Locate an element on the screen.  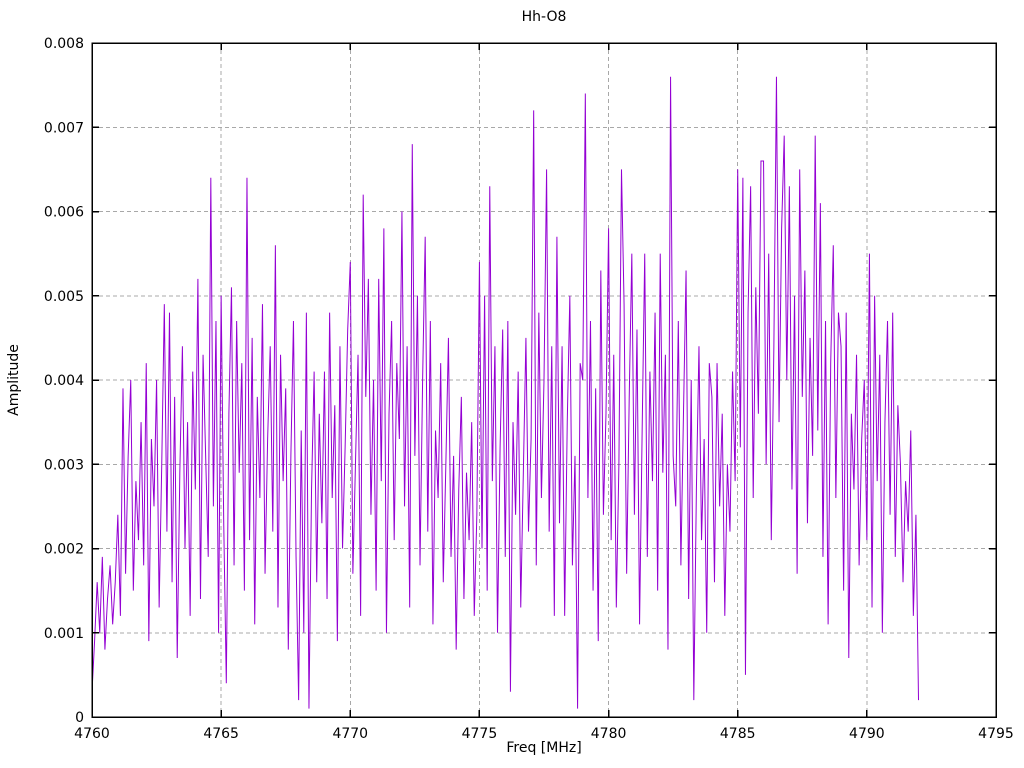
chart-title: Hh-O8 is located at coordinates (544, 17).